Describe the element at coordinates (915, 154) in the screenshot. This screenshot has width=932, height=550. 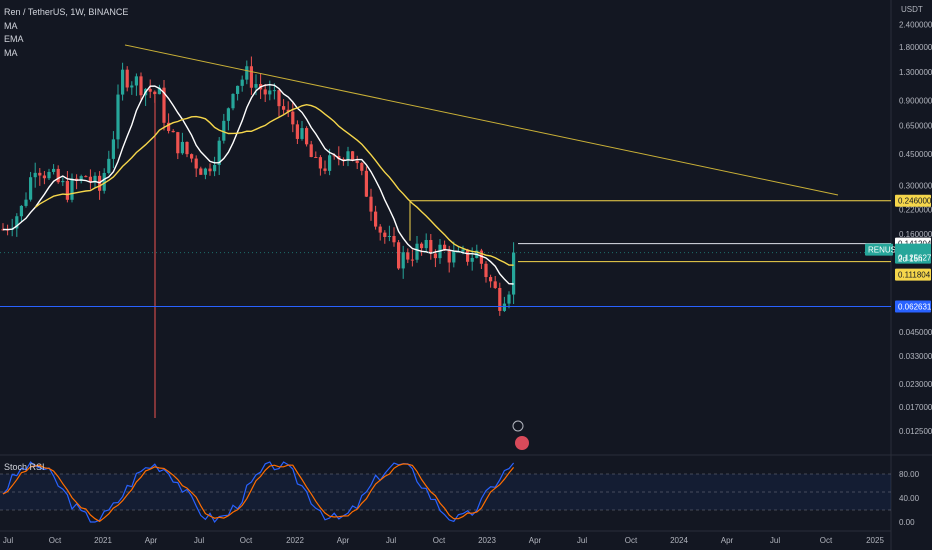
I see `price-axis-tick: 0.450000` at that location.